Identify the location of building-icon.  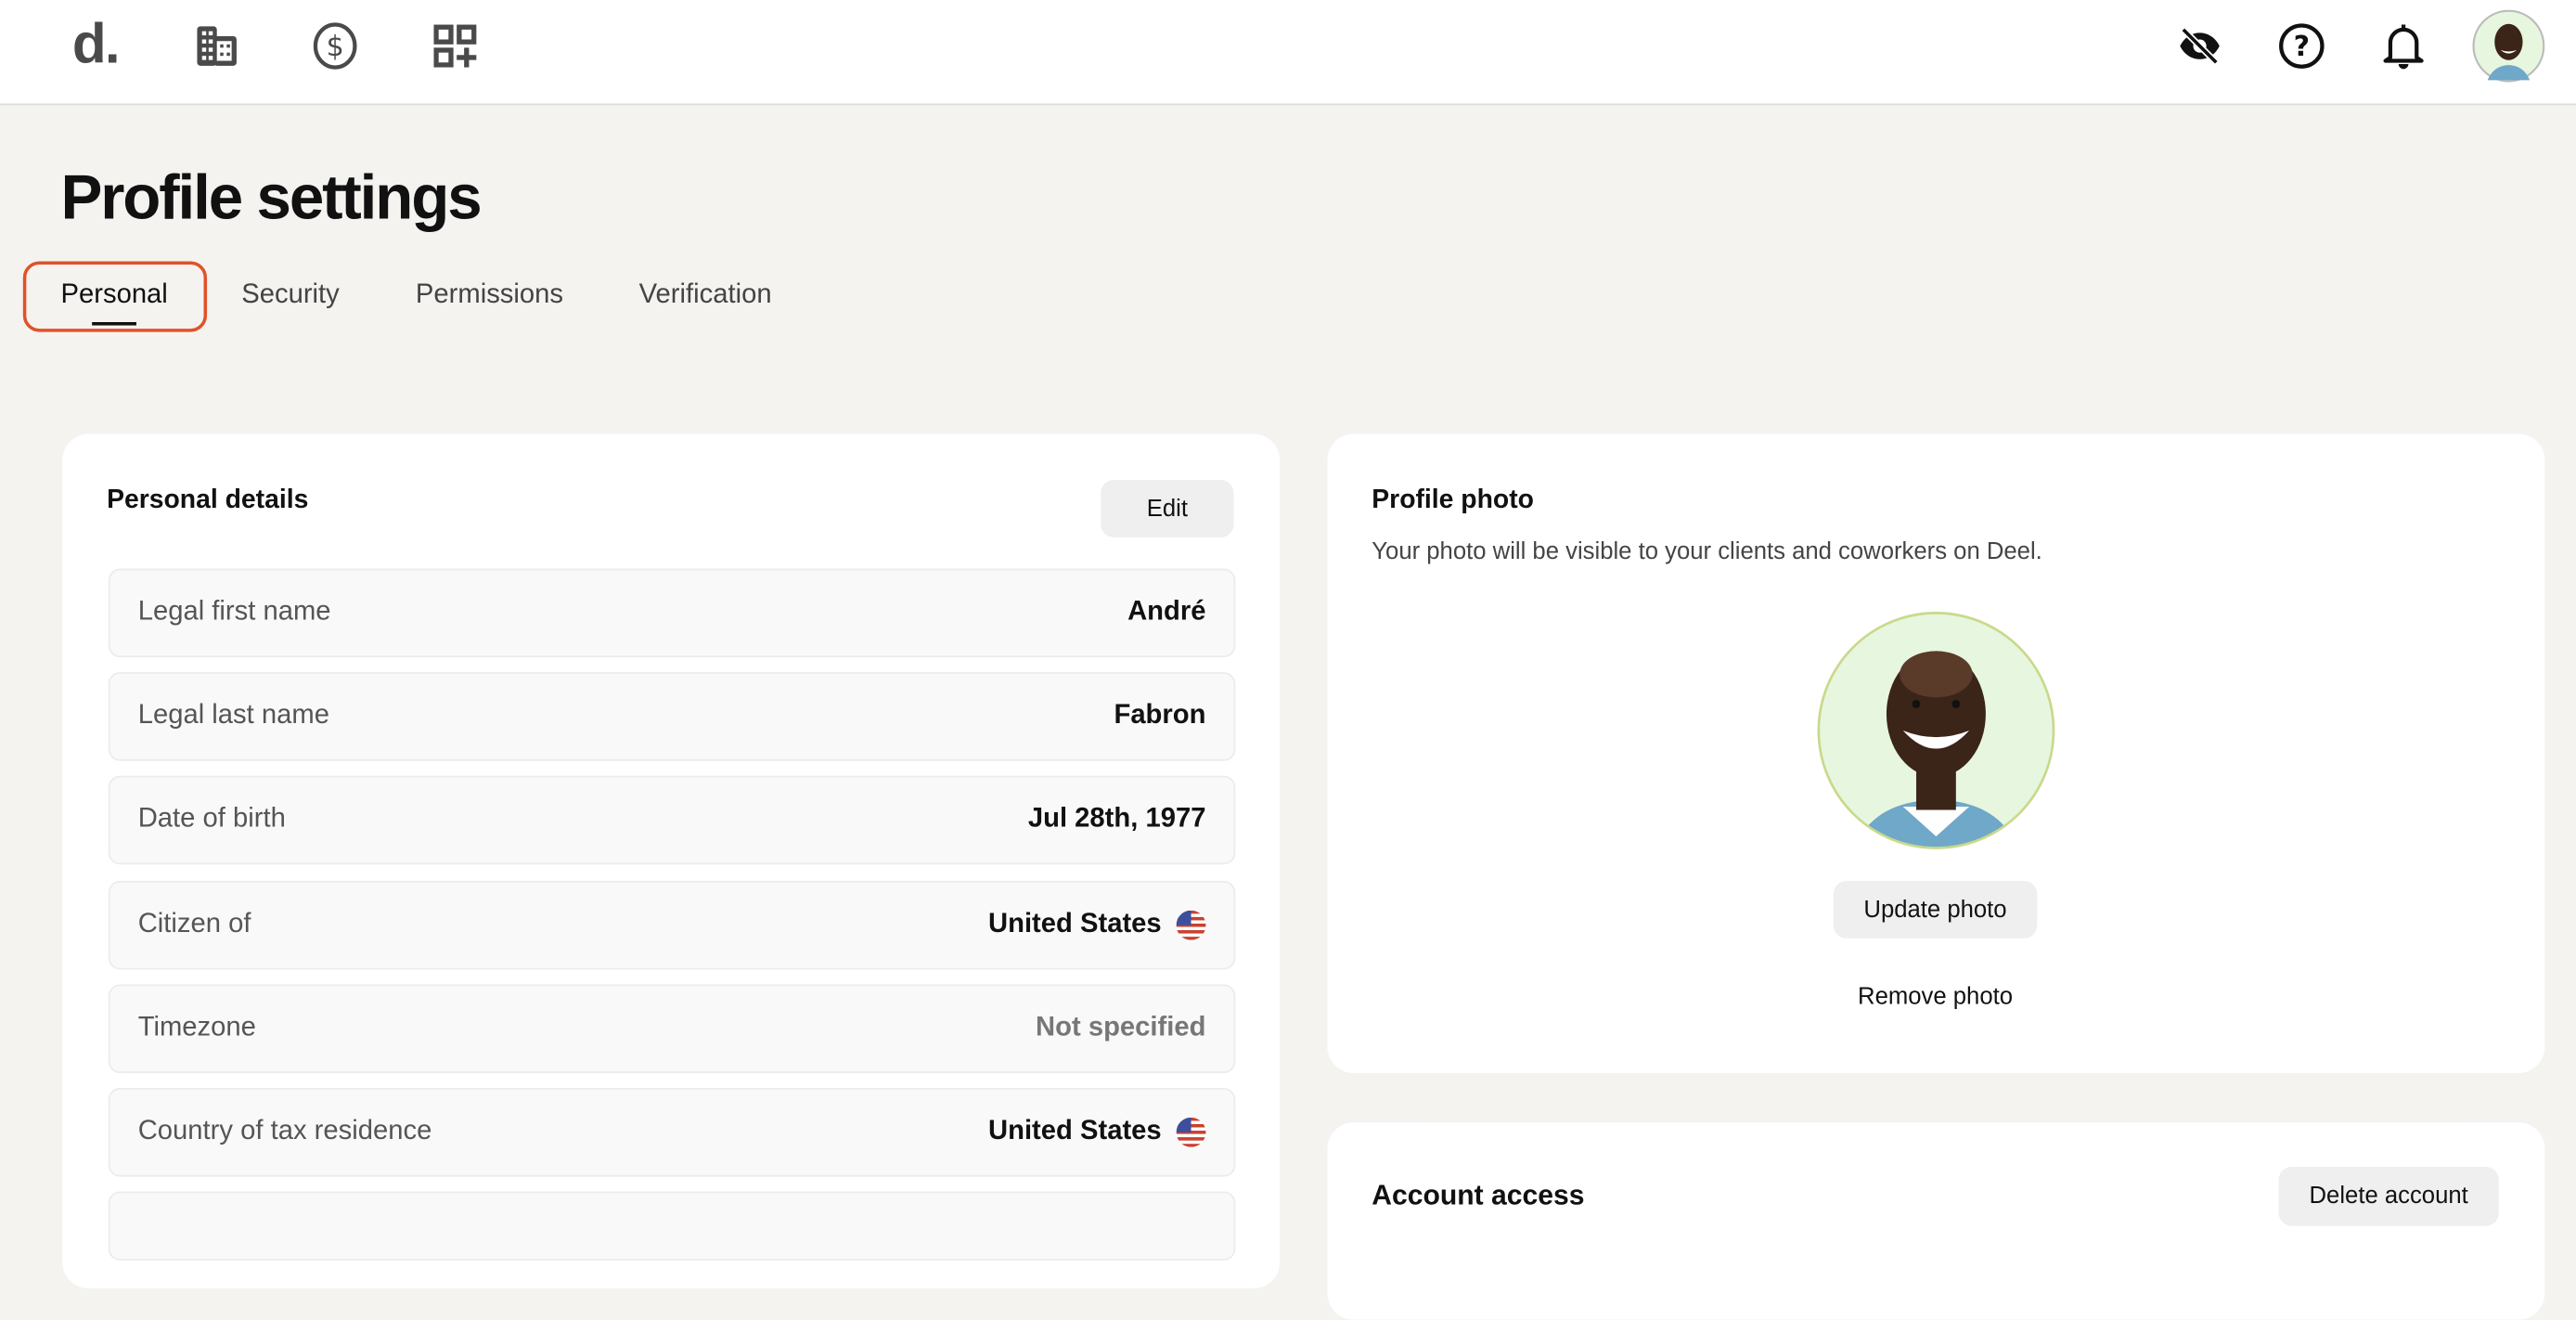
(217, 47).